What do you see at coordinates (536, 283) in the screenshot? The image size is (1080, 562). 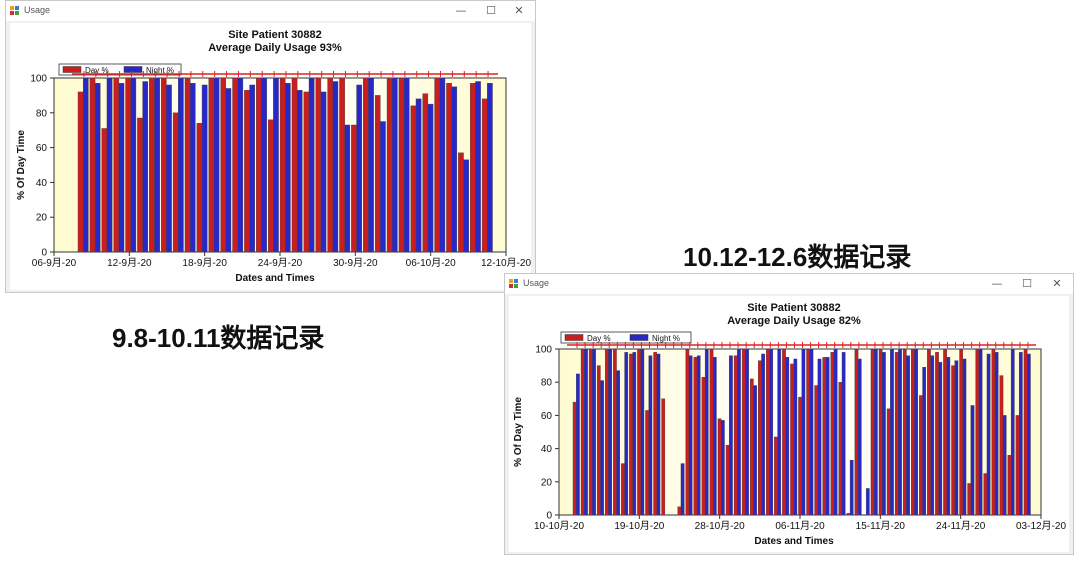 I see `window-title: Usage` at bounding box center [536, 283].